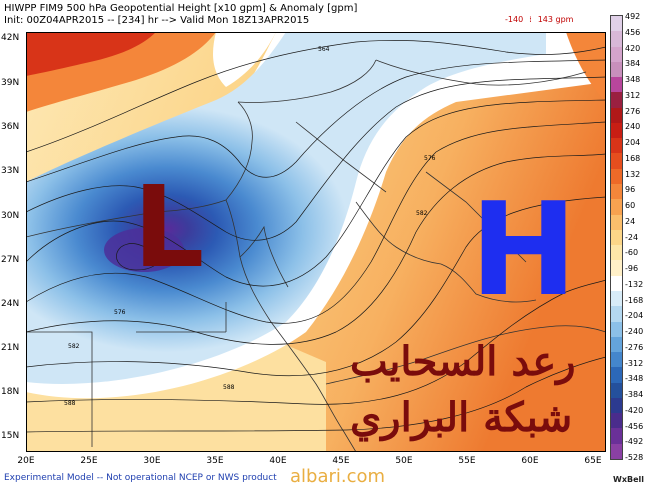 Image resolution: width=652 pixels, height=490 pixels. What do you see at coordinates (630, 190) in the screenshot?
I see `colorbar-label: 96` at bounding box center [630, 190].